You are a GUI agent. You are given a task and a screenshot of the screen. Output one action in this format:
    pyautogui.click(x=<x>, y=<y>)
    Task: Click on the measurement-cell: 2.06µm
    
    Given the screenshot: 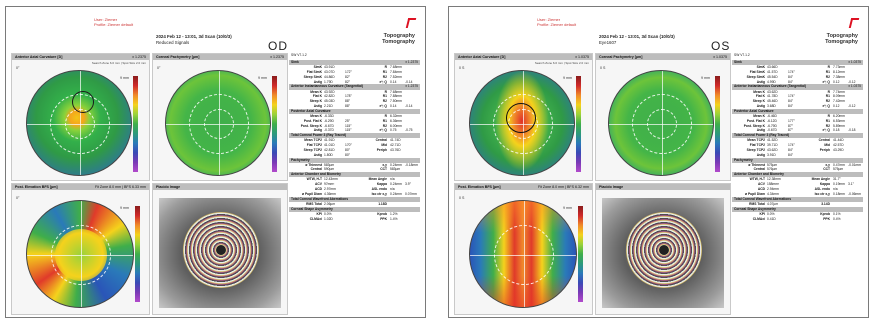 What is the action you would take?
    pyautogui.click(x=330, y=203)
    